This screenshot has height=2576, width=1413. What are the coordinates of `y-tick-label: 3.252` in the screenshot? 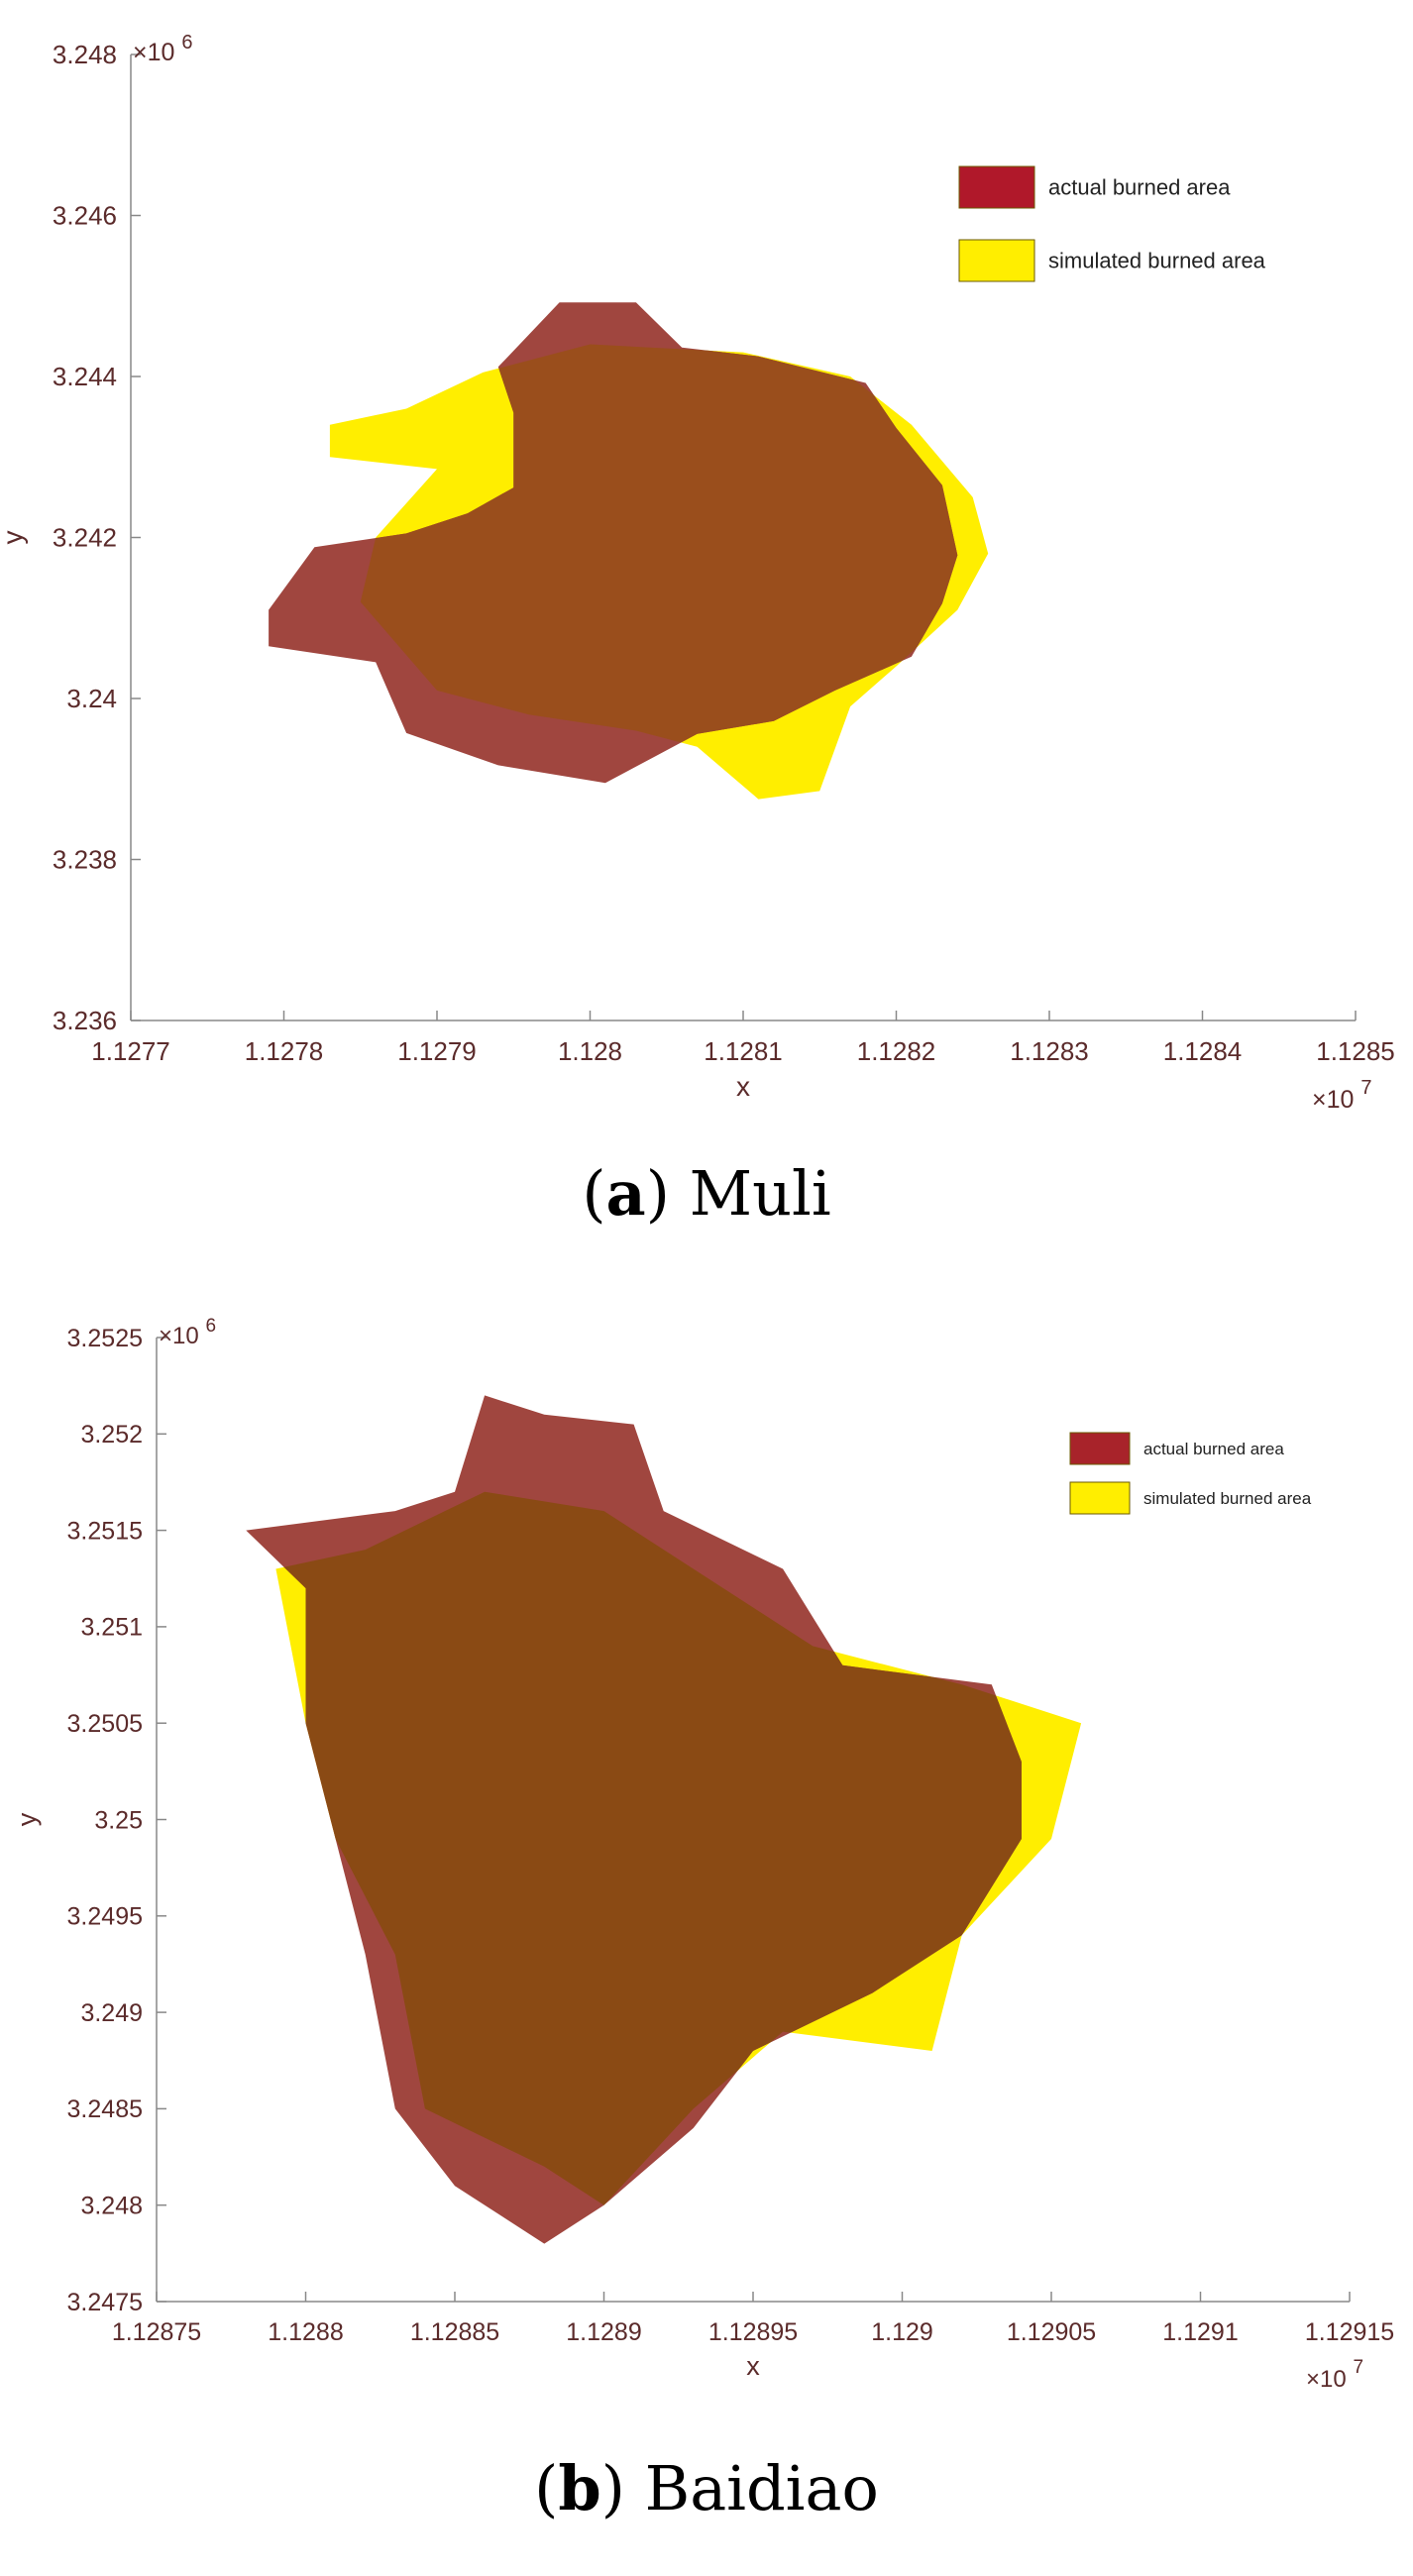 It's located at (112, 1435).